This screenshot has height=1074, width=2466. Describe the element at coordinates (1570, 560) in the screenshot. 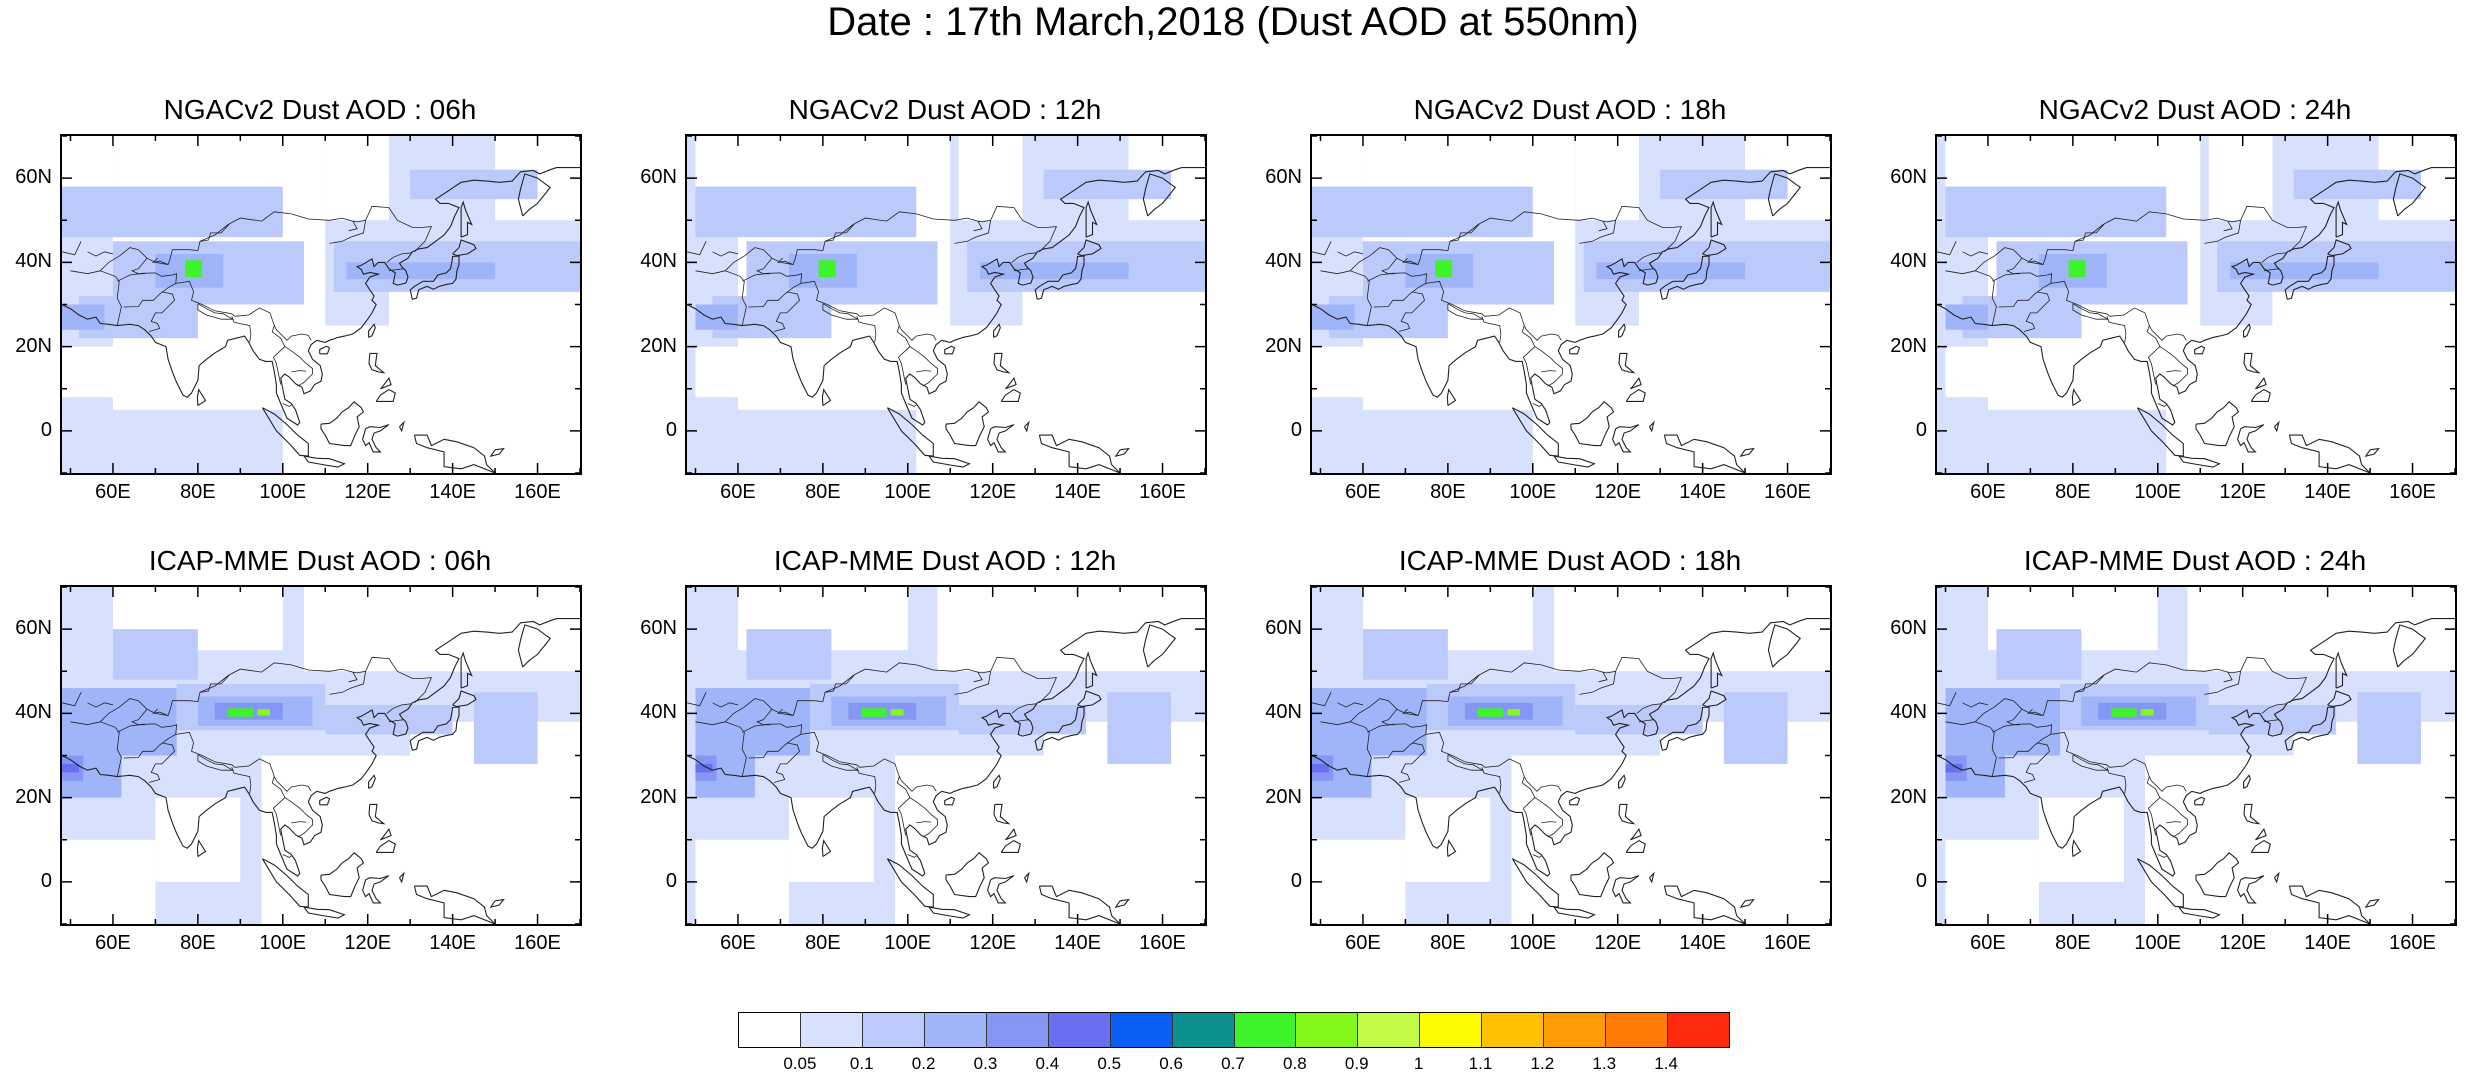

I see `panel-title: ICAP-MME Dust AOD : 18h` at that location.